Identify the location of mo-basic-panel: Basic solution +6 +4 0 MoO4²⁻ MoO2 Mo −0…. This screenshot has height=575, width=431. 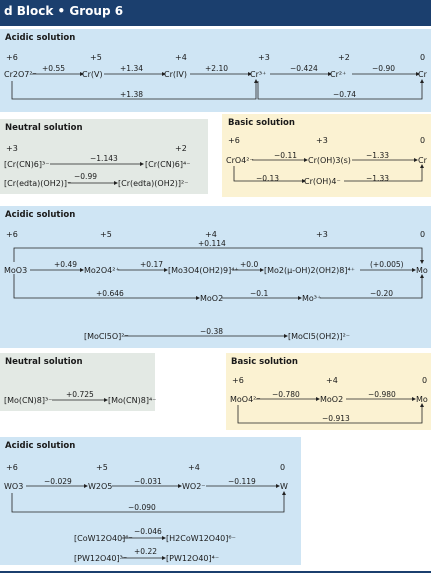
(328, 391).